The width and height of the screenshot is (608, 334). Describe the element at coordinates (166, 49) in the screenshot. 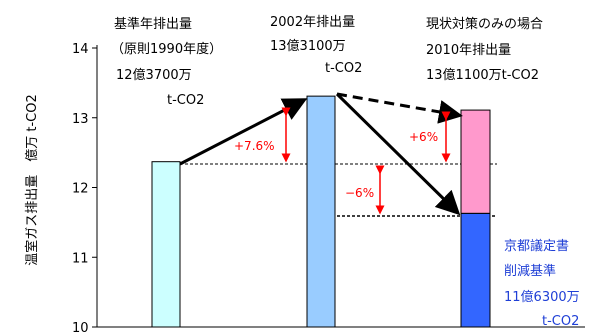

I see `base-label-2: （原則1990年度）` at that location.